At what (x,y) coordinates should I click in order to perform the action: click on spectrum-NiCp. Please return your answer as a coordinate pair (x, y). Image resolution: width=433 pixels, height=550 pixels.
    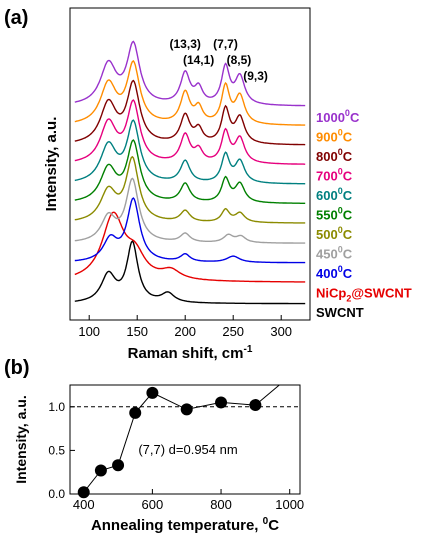
    Looking at the image, I should click on (190, 247).